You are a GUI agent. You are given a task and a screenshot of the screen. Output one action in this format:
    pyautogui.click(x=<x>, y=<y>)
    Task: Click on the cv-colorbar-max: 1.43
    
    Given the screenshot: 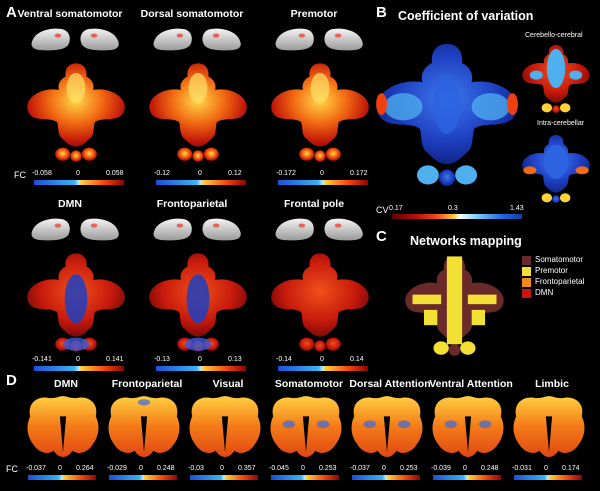 What is the action you would take?
    pyautogui.click(x=517, y=208)
    